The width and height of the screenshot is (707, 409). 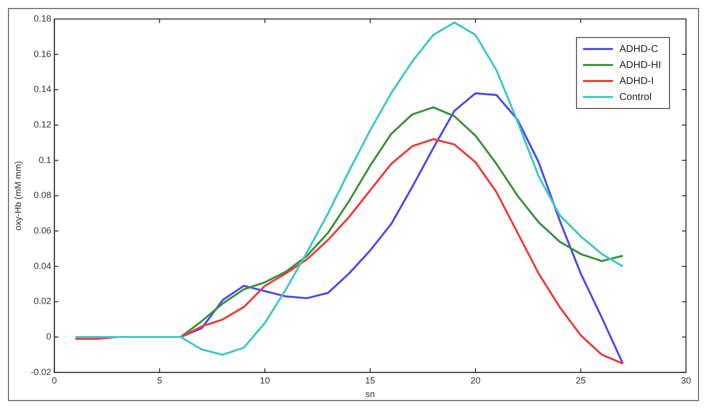 What do you see at coordinates (265, 380) in the screenshot?
I see `x-tick-label: 10` at bounding box center [265, 380].